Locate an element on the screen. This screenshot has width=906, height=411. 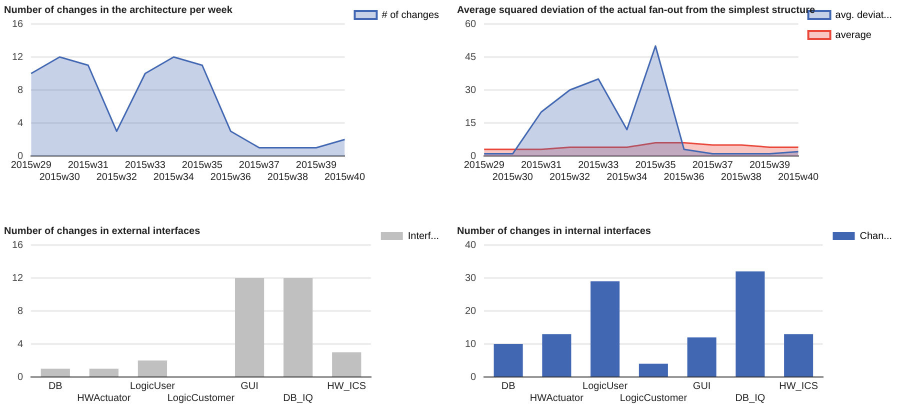
y-tick-label: 40 is located at coordinates (471, 245).